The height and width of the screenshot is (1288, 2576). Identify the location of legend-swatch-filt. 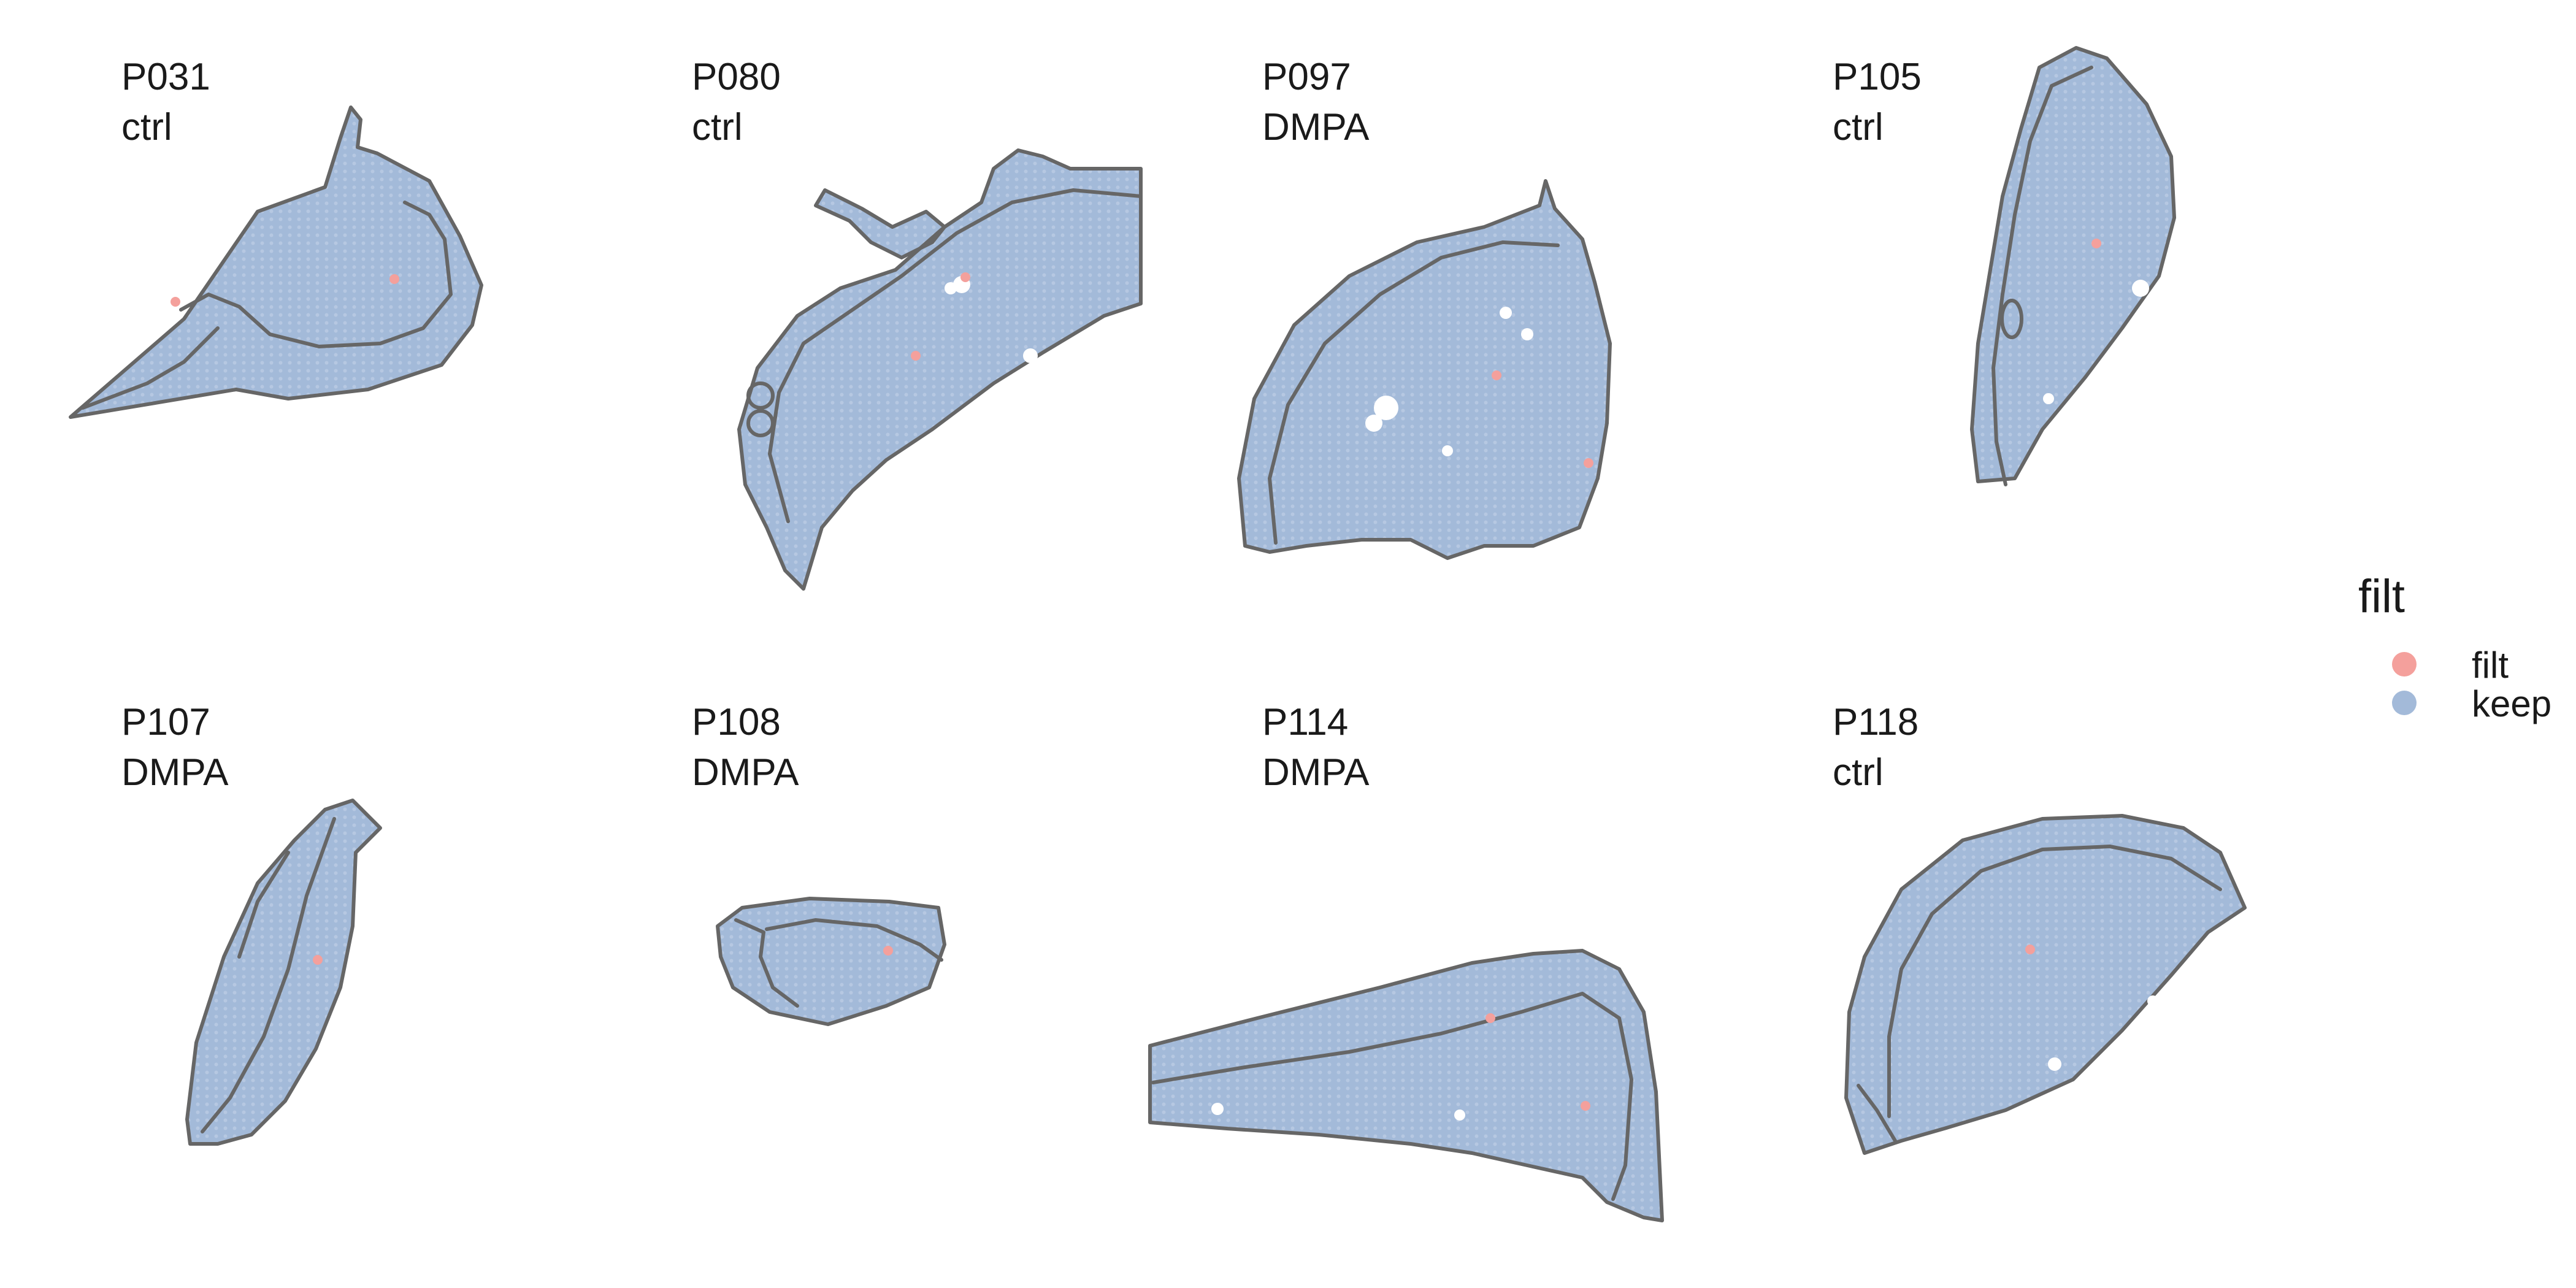
(2404, 664).